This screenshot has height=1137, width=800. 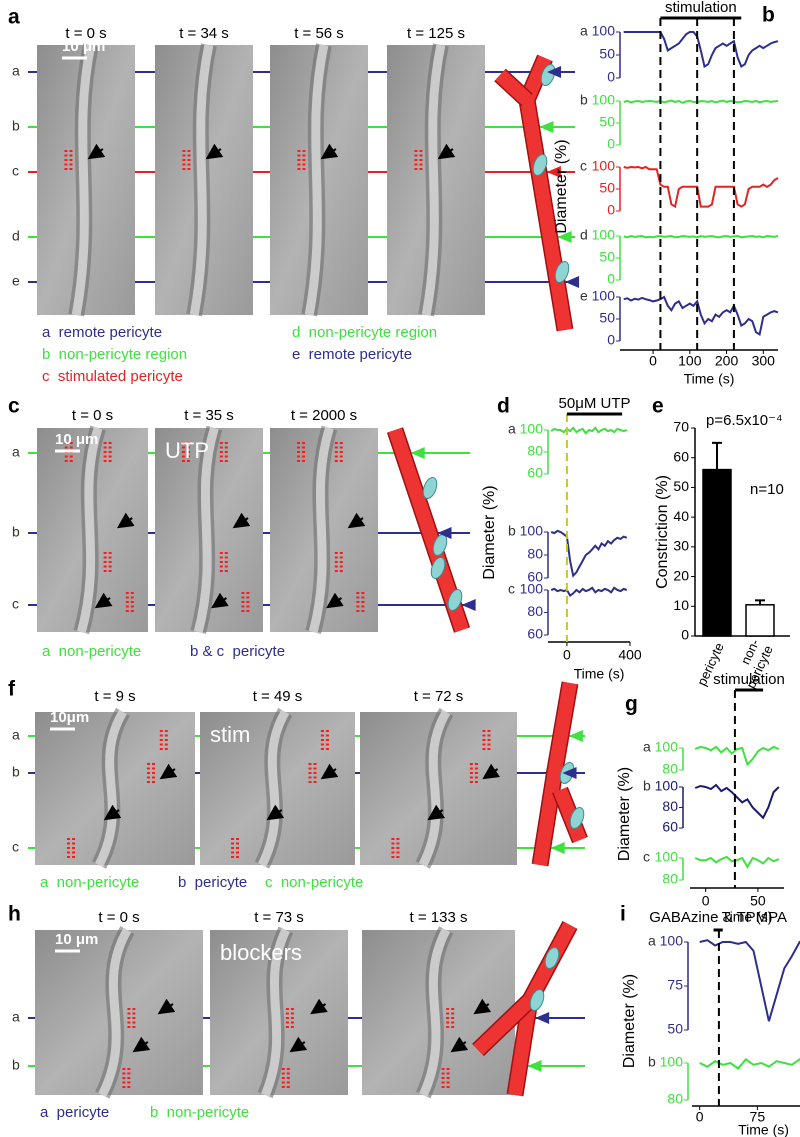 I want to click on row-label: b, so click(x=16, y=532).